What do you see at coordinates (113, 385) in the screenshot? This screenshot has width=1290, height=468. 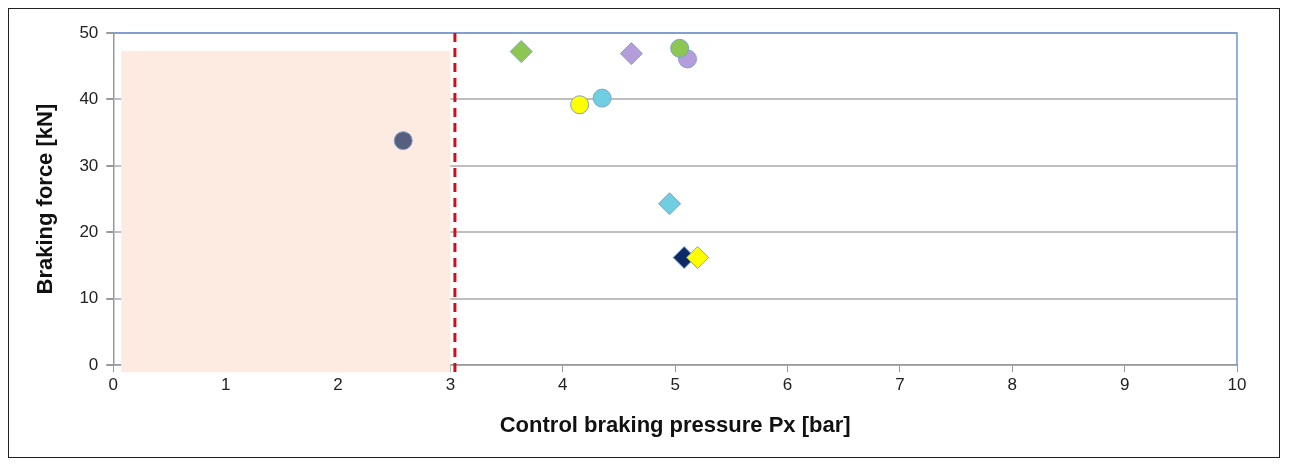 I see `x-tick-label: 0` at bounding box center [113, 385].